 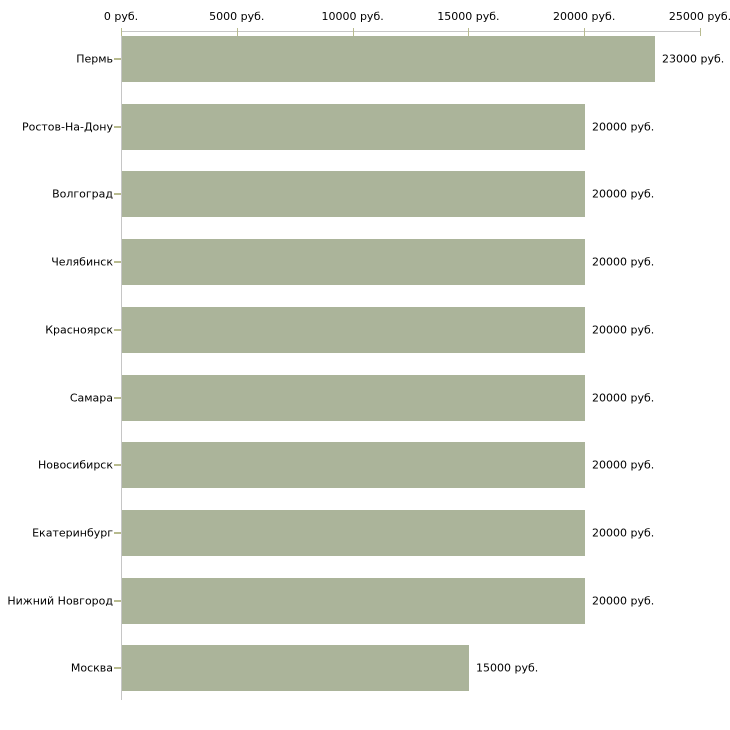 I want to click on category-label: Волгоград, so click(x=82, y=194).